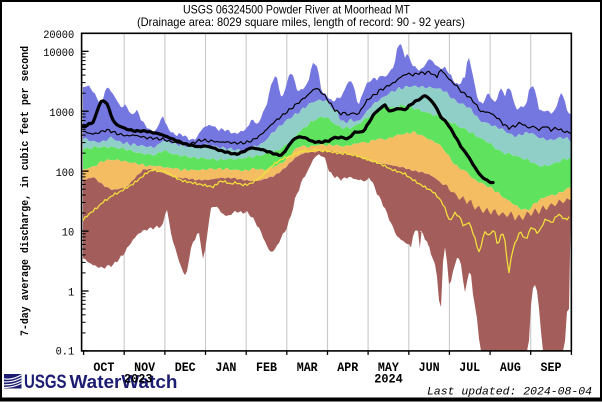  What do you see at coordinates (509, 393) in the screenshot?
I see `svg-text: Last updated: 2024-08-04` at bounding box center [509, 393].